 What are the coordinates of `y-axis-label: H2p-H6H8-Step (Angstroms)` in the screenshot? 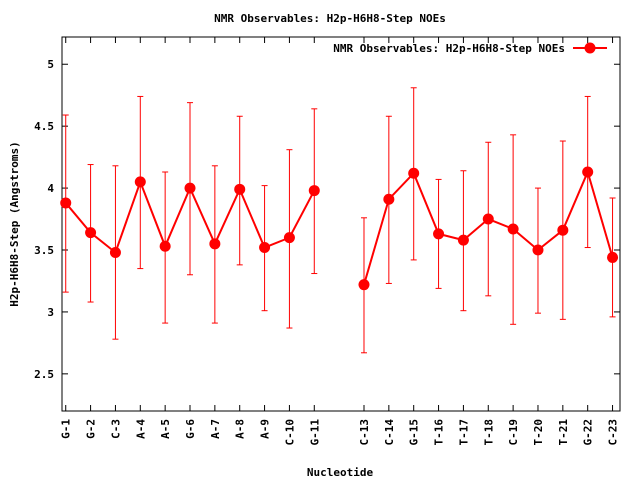 It's located at (14, 224).